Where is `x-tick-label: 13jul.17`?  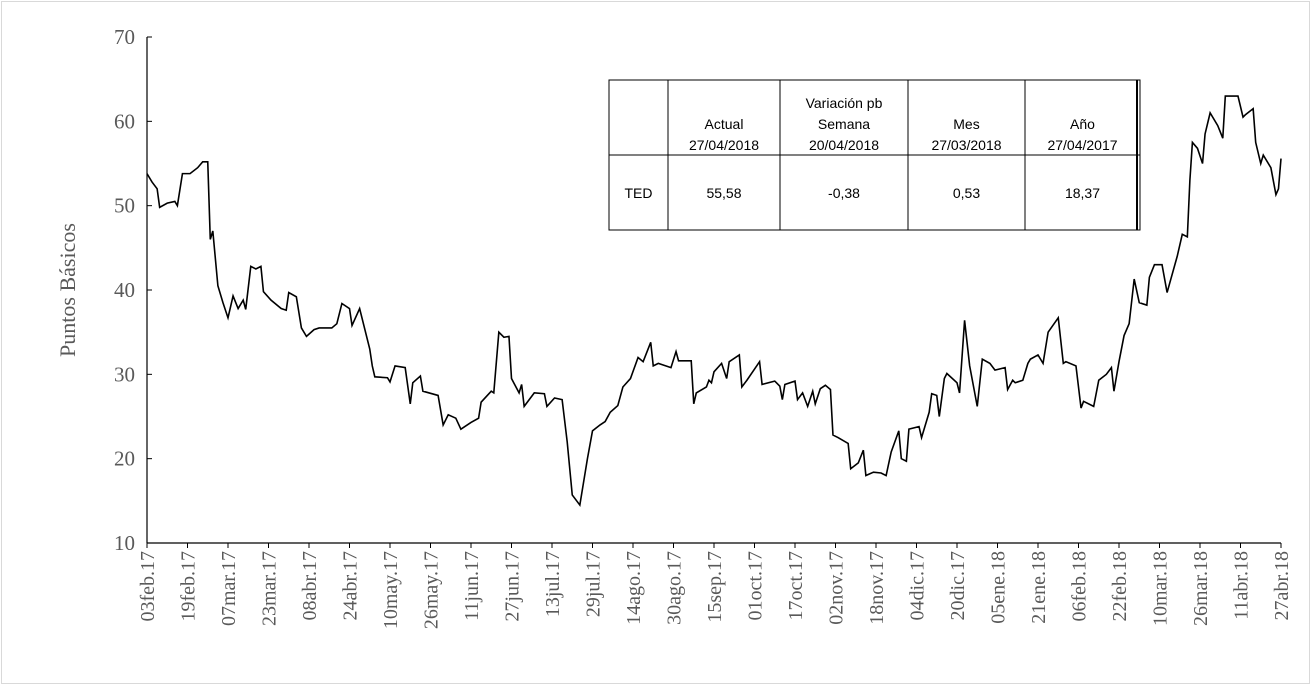
x-tick-label: 13jul.17 is located at coordinates (553, 584).